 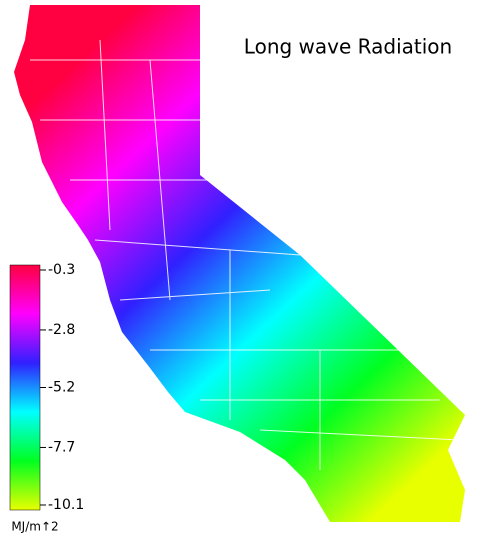 I want to click on colorbar-tick-label: -7.7, so click(x=61, y=447).